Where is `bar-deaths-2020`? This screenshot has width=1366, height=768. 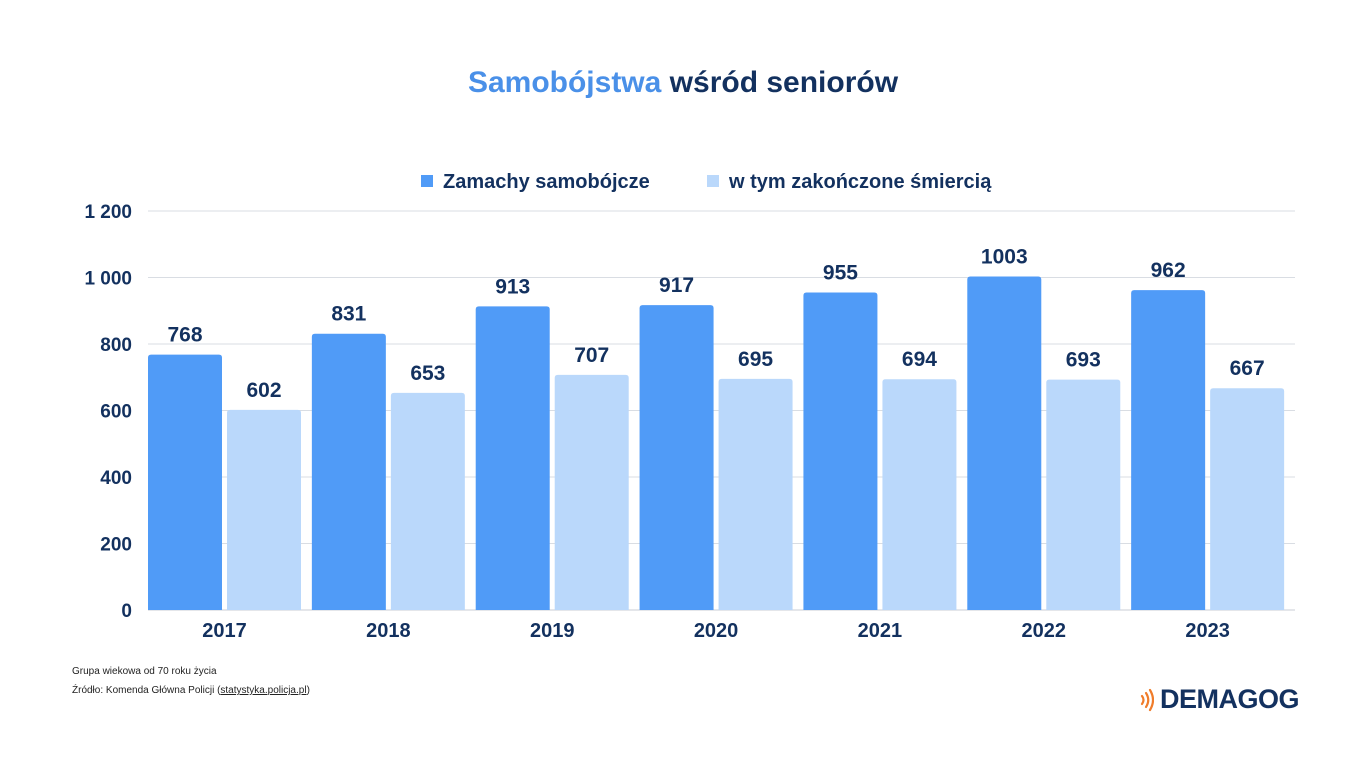
bar-deaths-2020 is located at coordinates (755, 494).